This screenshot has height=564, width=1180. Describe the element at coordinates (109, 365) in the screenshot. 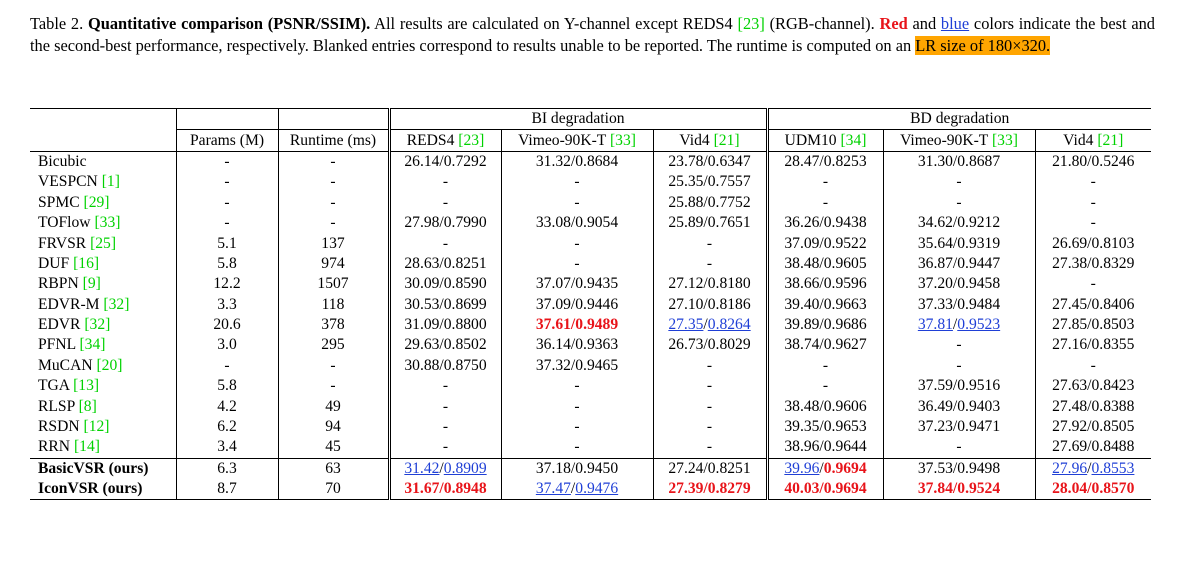

I see `citation-link: [20]` at that location.